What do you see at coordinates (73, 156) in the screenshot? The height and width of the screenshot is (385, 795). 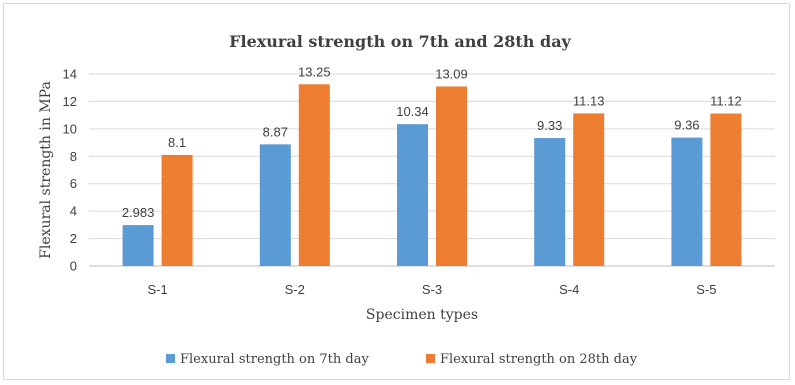 I see `y-tick-label: 8` at bounding box center [73, 156].